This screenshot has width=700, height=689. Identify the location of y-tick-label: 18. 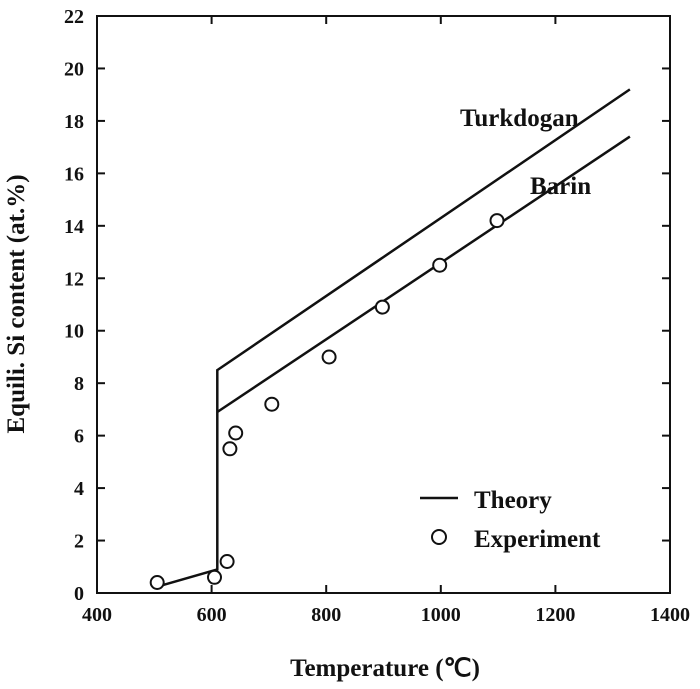
(74, 122).